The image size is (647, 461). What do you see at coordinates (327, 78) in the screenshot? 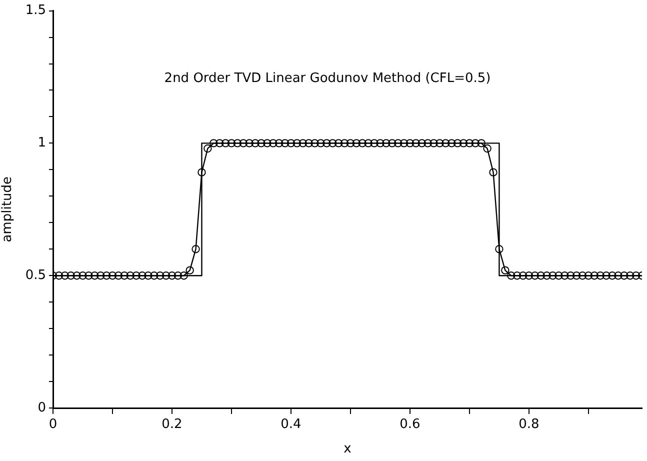
I see `text: 2nd Order TVD Linear Godunov Method (CFL=0.5)` at bounding box center [327, 78].